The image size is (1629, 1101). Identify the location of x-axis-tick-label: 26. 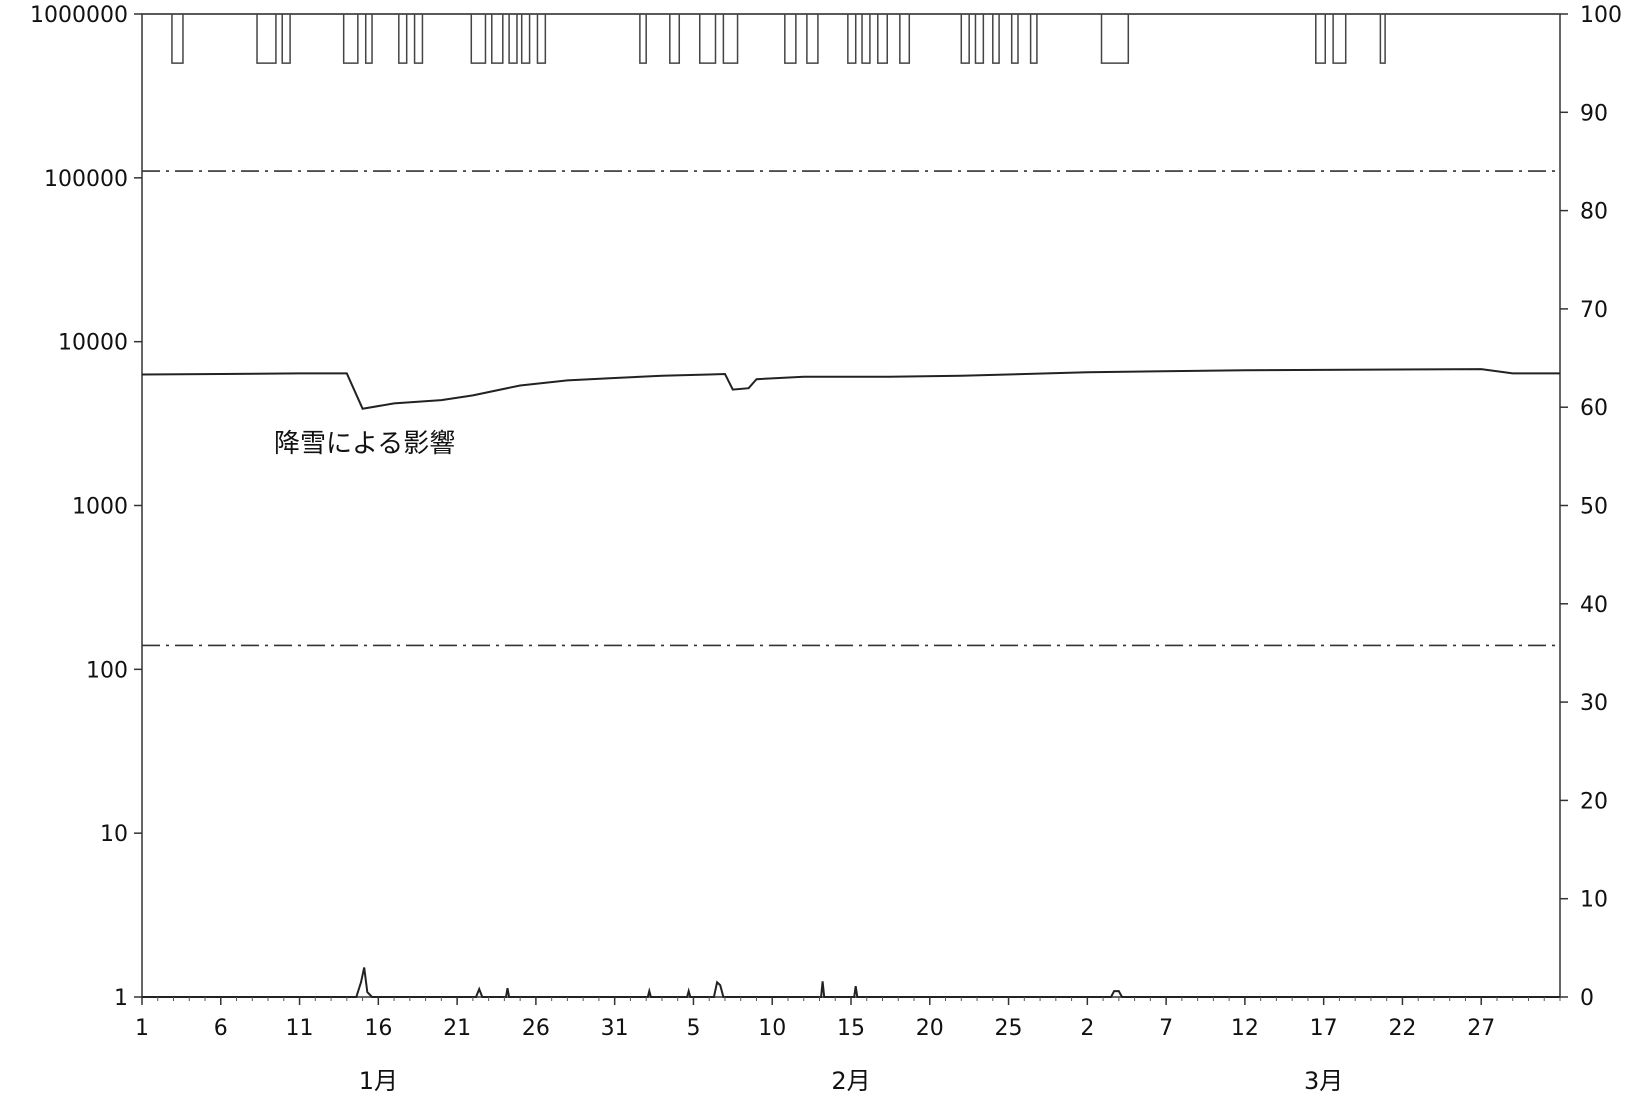
(536, 1028).